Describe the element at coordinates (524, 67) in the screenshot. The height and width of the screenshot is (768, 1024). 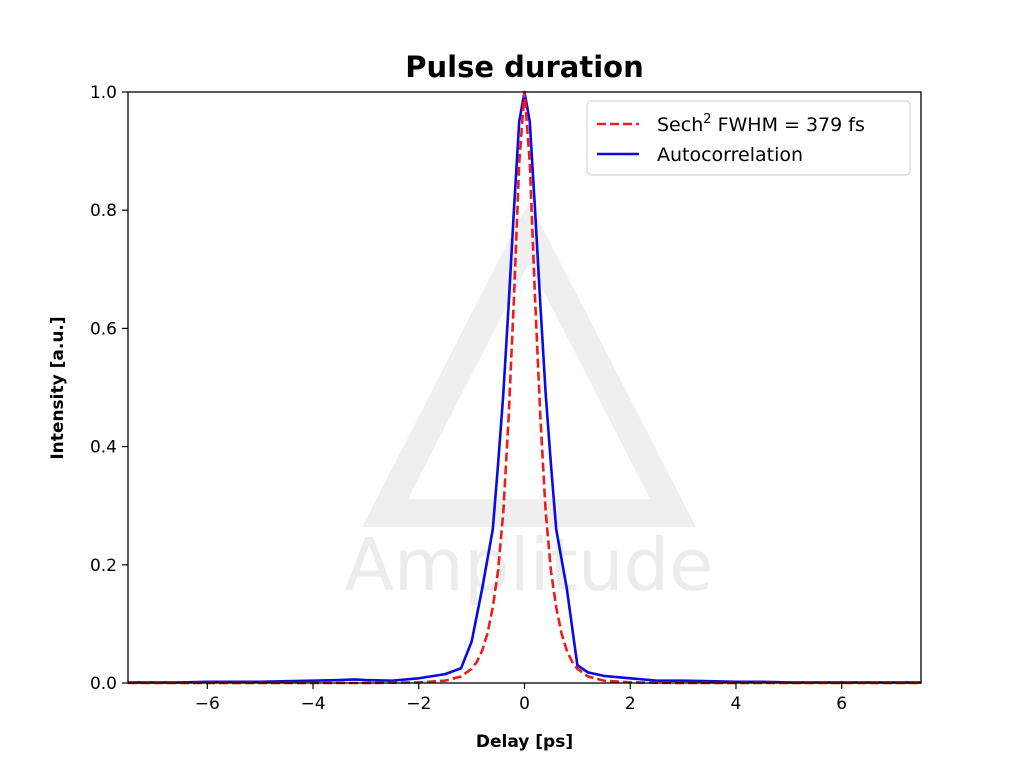
I see `chart-title: Pulse duration` at that location.